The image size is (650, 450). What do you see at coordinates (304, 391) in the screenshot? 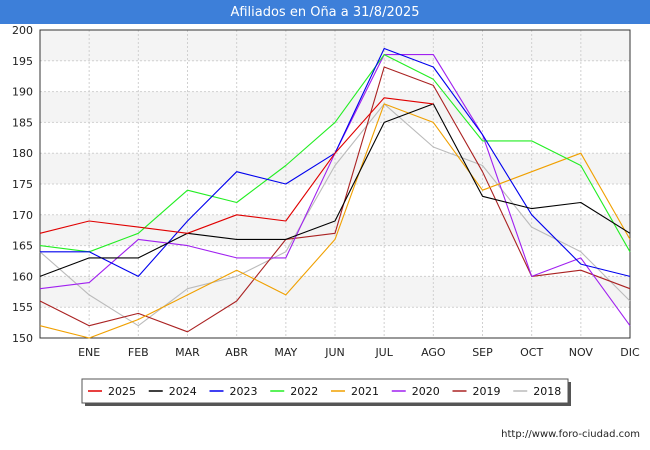
I see `legend-label-2022: 2022` at bounding box center [304, 391].